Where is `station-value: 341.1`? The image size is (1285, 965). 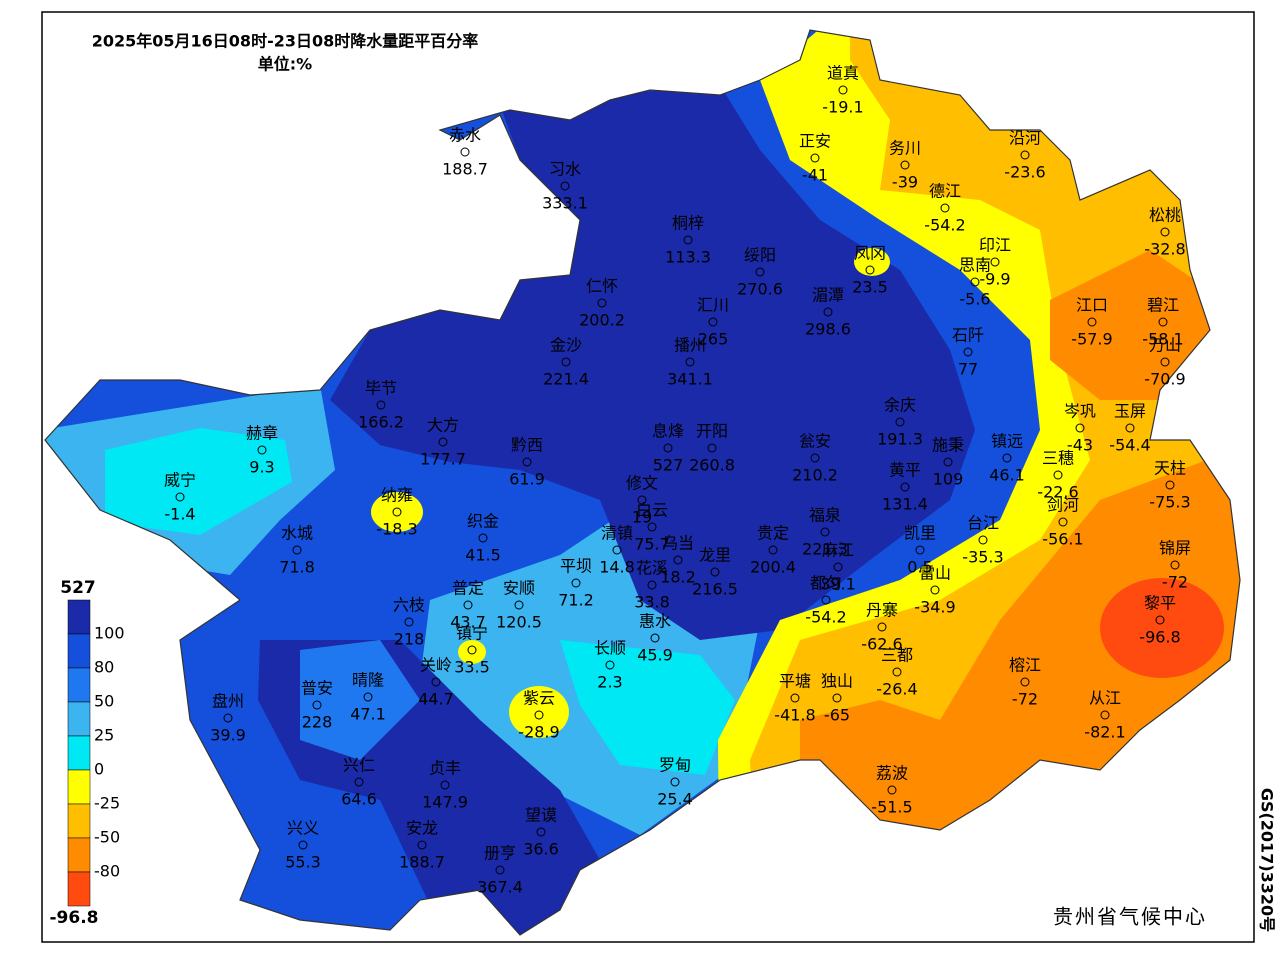
station-value: 341.1 is located at coordinates (690, 379).